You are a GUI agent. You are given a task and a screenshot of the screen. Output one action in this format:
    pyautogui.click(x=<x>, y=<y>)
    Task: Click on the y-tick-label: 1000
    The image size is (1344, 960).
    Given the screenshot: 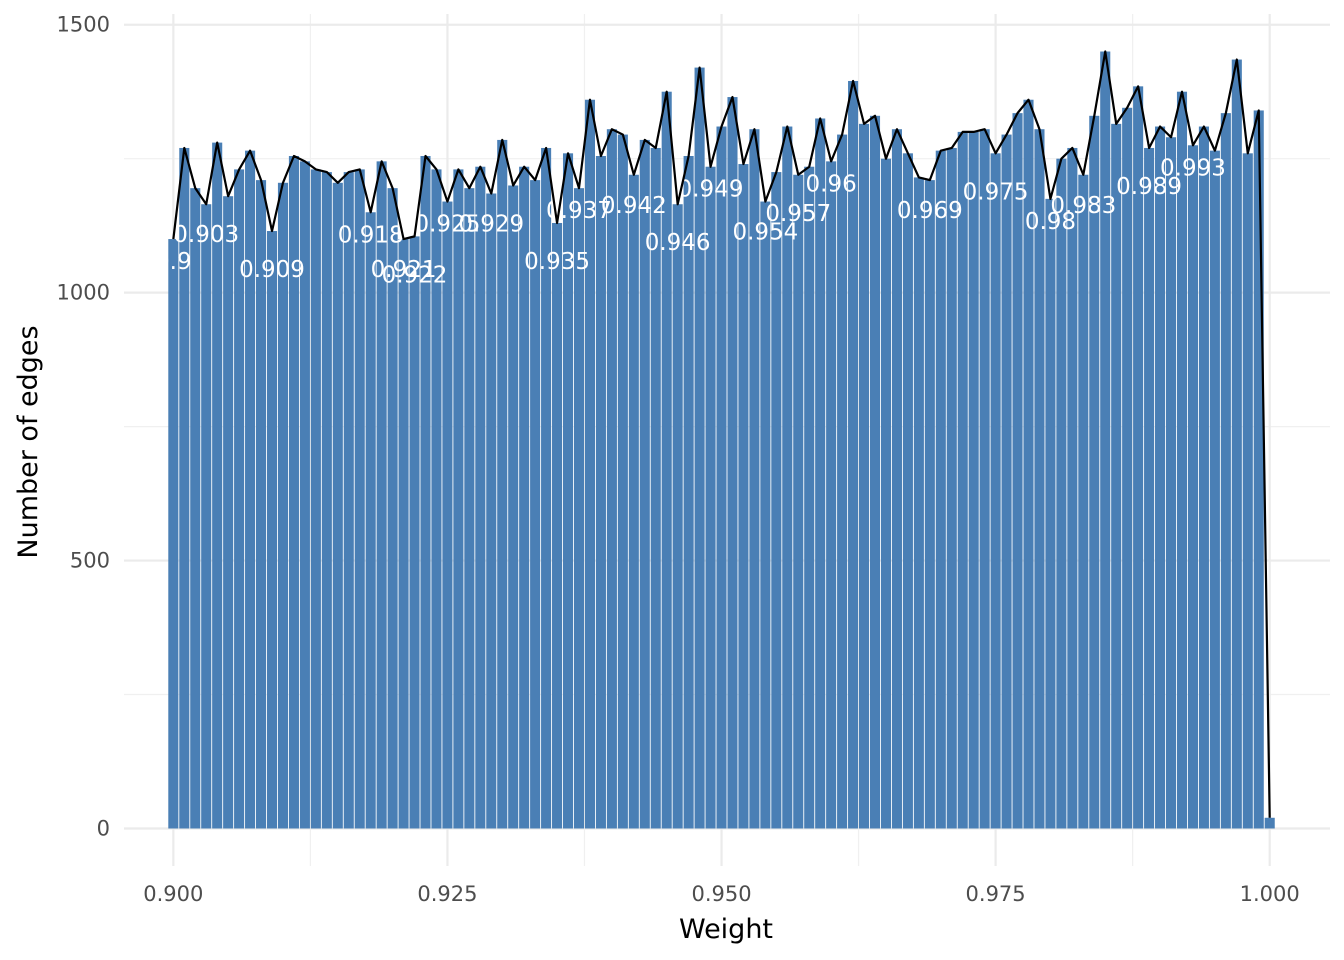 What is the action you would take?
    pyautogui.click(x=83, y=293)
    